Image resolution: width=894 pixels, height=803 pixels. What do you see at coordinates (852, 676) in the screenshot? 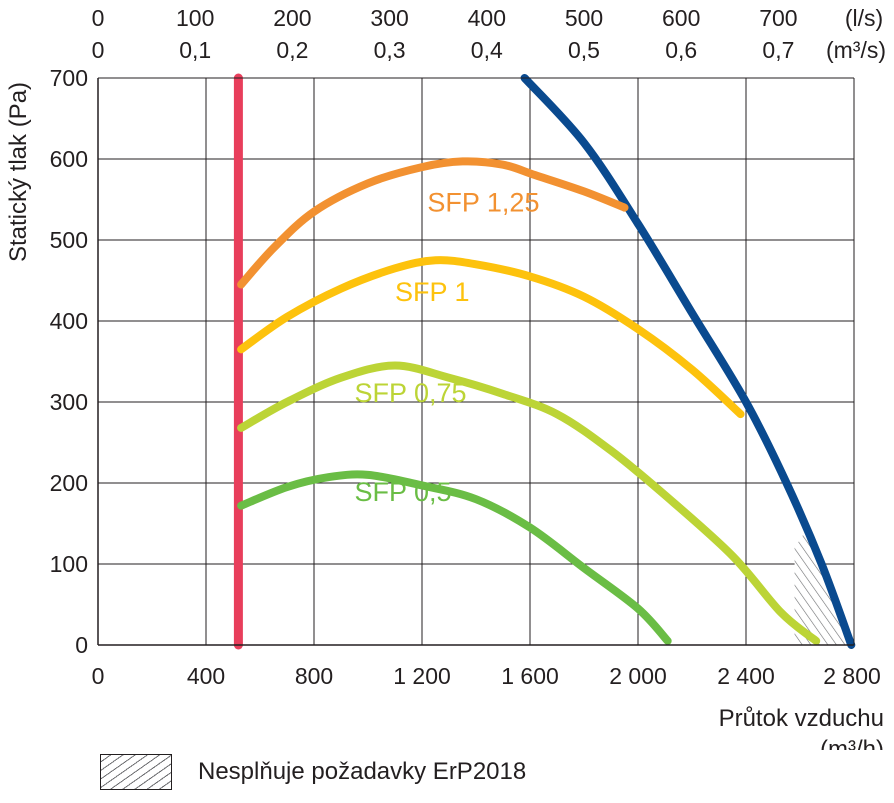
I see `x-tick-label: 2 800` at bounding box center [852, 676].